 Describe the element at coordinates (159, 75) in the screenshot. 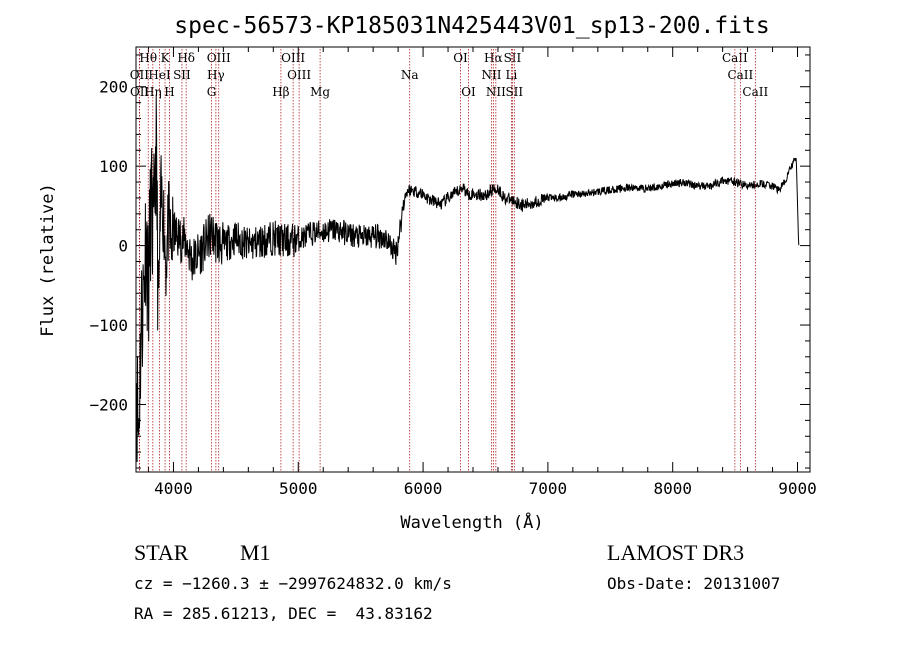

I see `line-marker-label: HeI` at that location.